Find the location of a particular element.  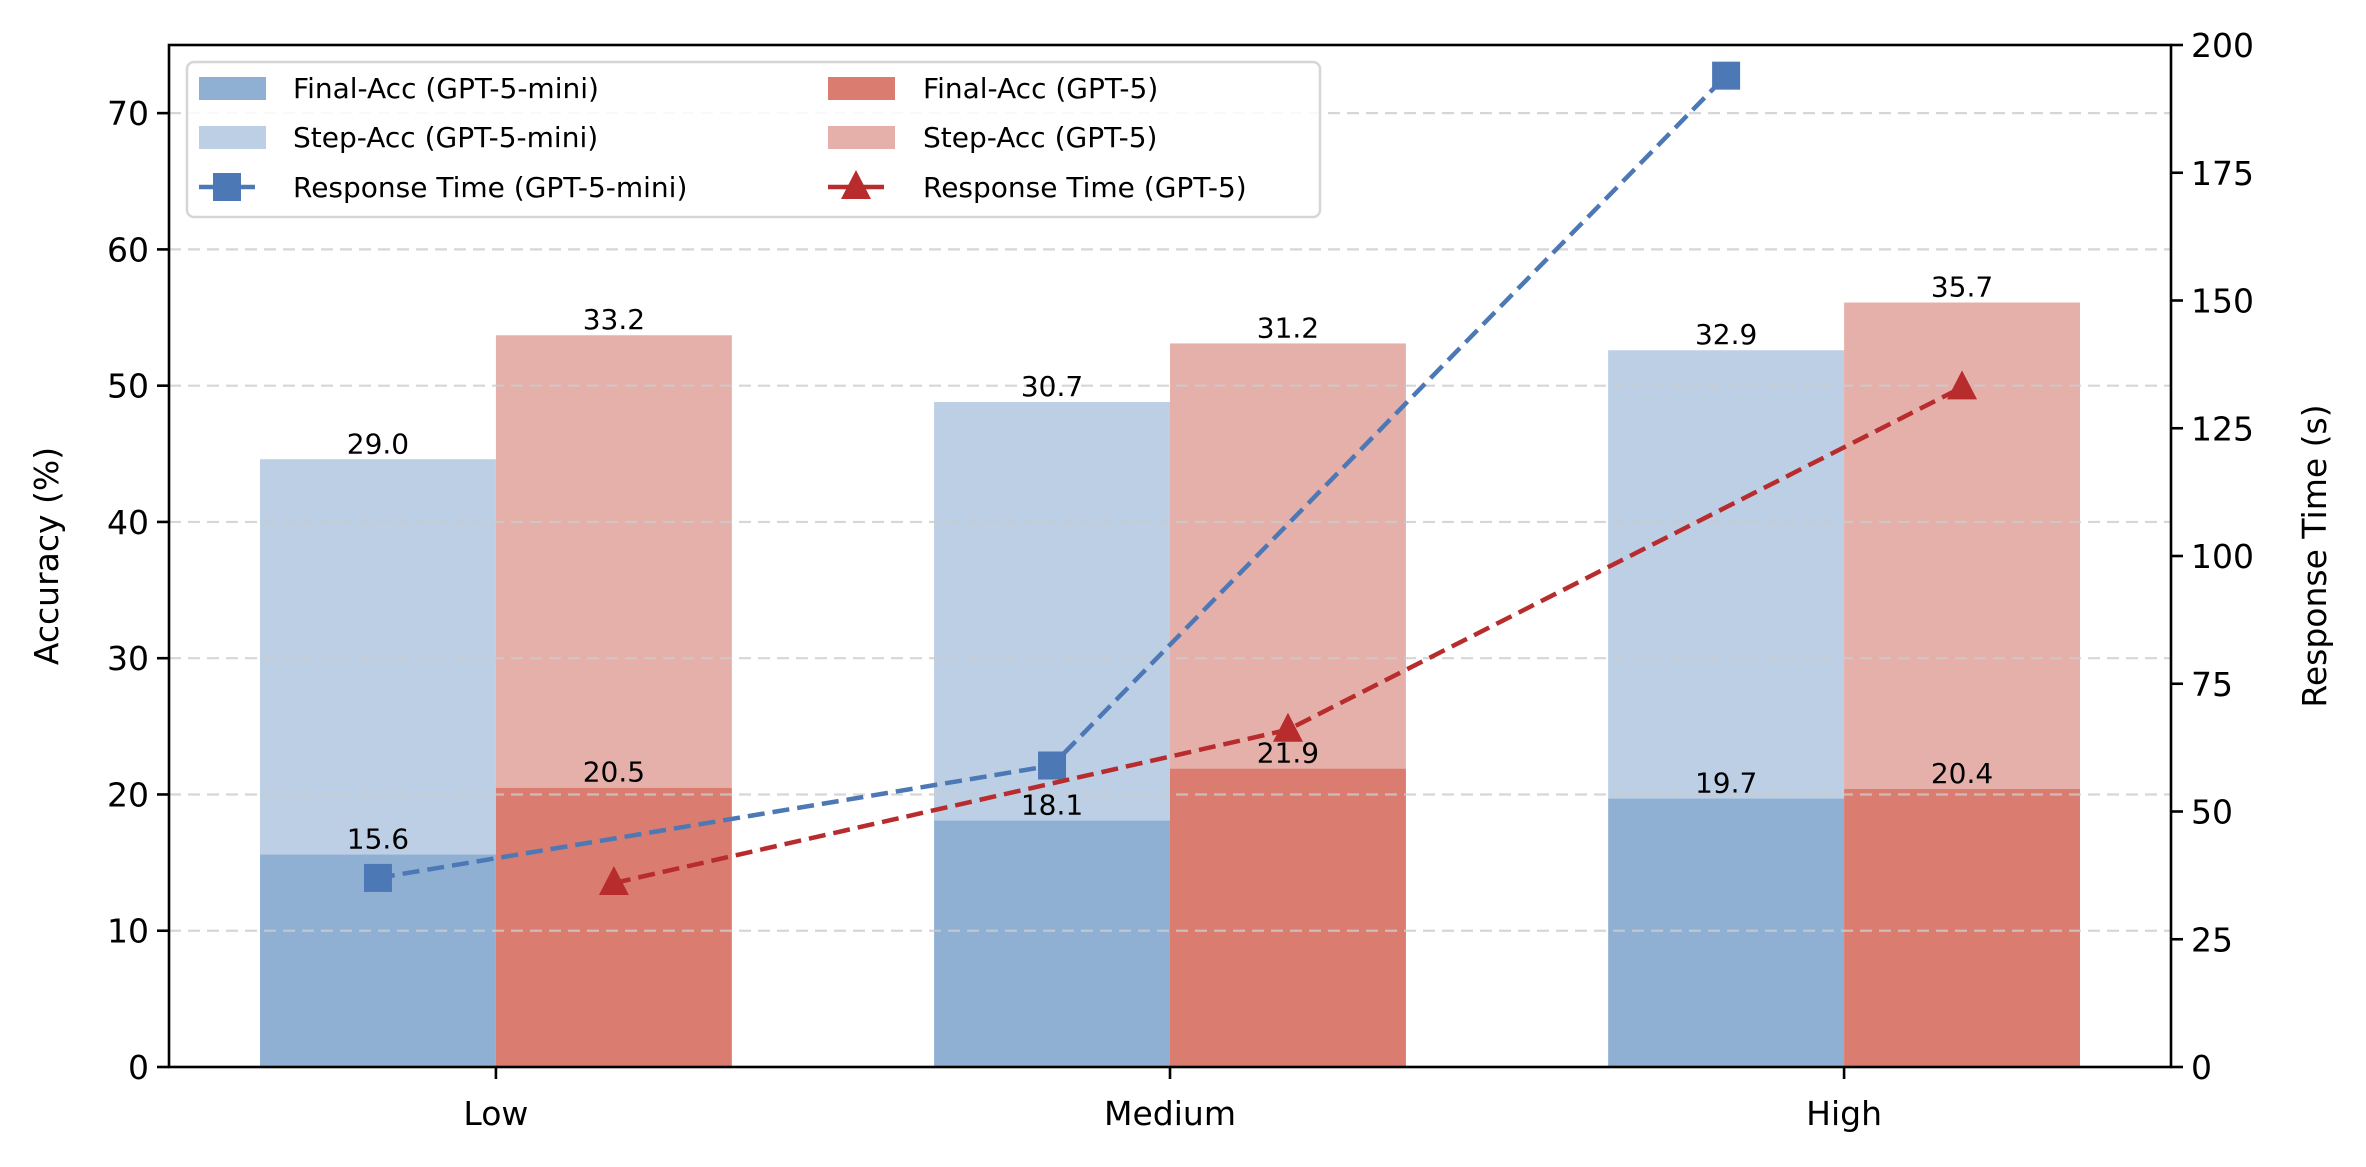

legend-swatch-final-acc-gpt-5-mini is located at coordinates (232, 88).